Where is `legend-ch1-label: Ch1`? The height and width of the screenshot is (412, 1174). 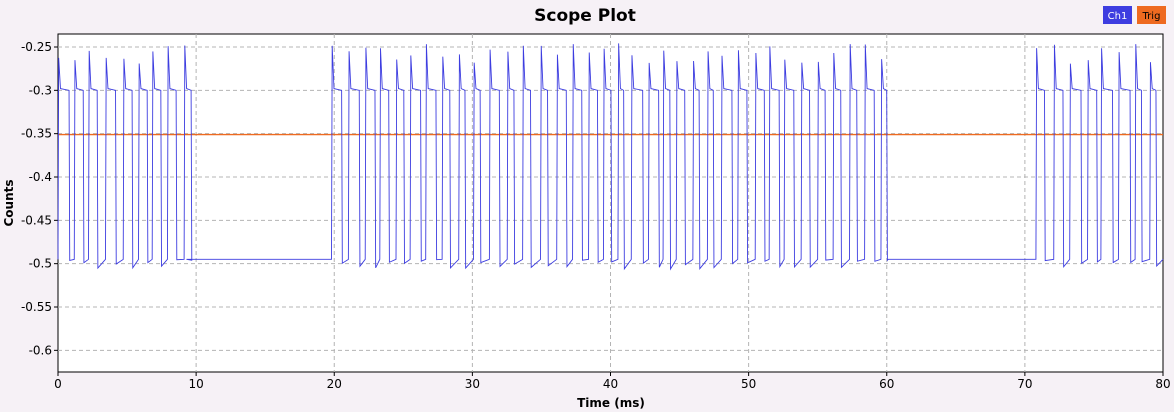 legend-ch1-label: Ch1 is located at coordinates (1118, 16).